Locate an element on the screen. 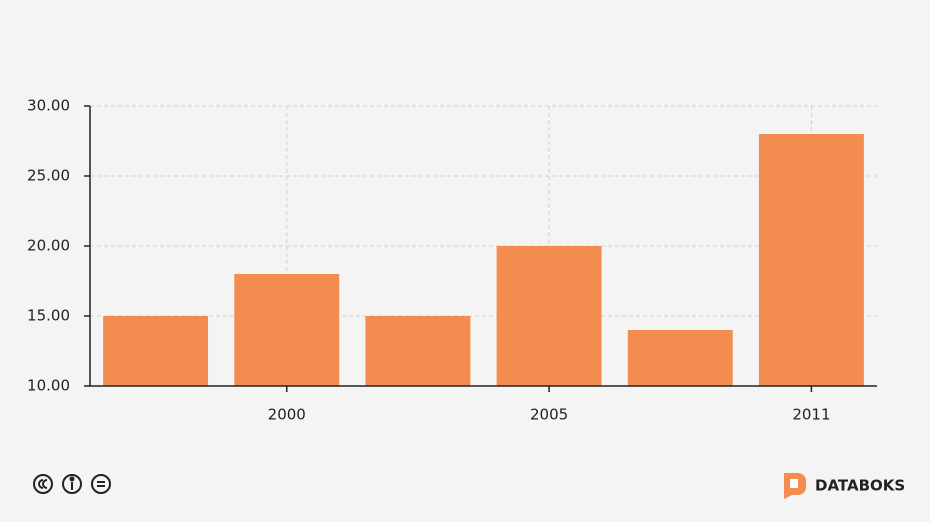 The width and height of the screenshot is (930, 522). y-tick-label: 10.00 is located at coordinates (48, 386).